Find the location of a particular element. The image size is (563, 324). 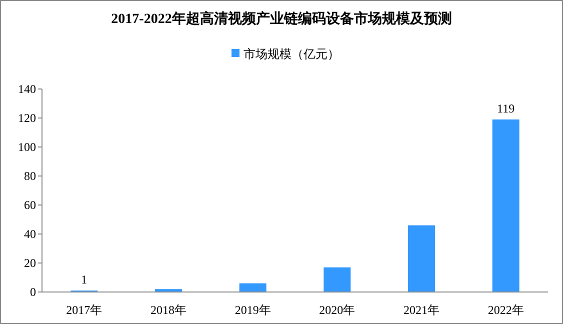

x-tick-label: 2020年 is located at coordinates (337, 310).